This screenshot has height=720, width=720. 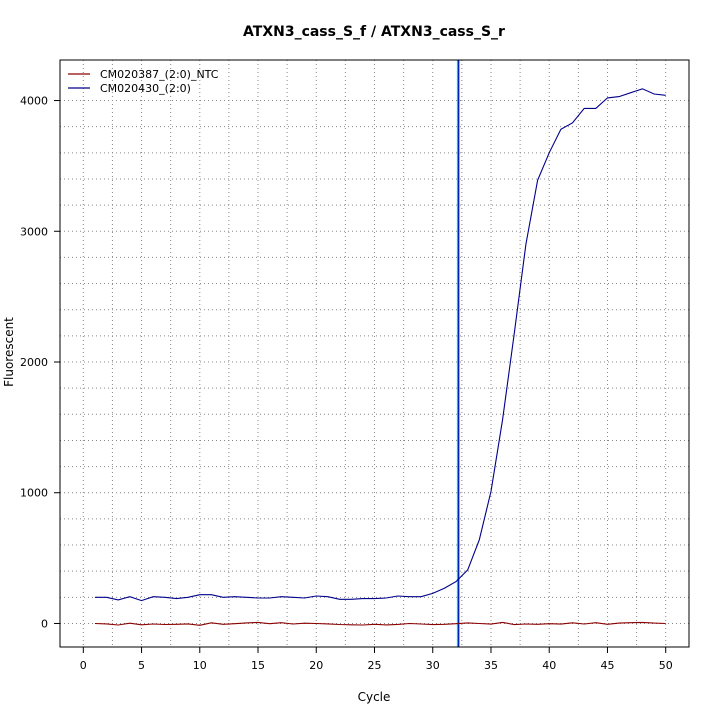 I want to click on x-axis: 0 5 10 15 20 25 30 35 40 45 50, so click(x=376, y=659).